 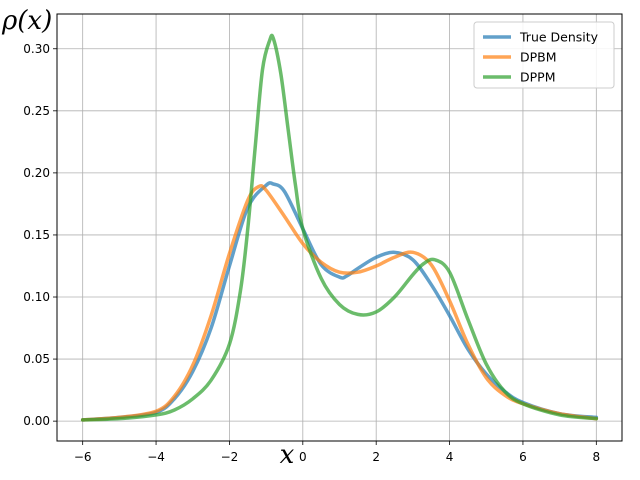 What do you see at coordinates (156, 457) in the screenshot?
I see `x-tick-label: −4` at bounding box center [156, 457].